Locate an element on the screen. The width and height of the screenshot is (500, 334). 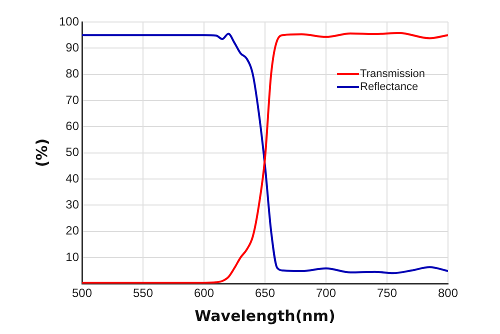
y-tick-label: 90 is located at coordinates (73, 47).